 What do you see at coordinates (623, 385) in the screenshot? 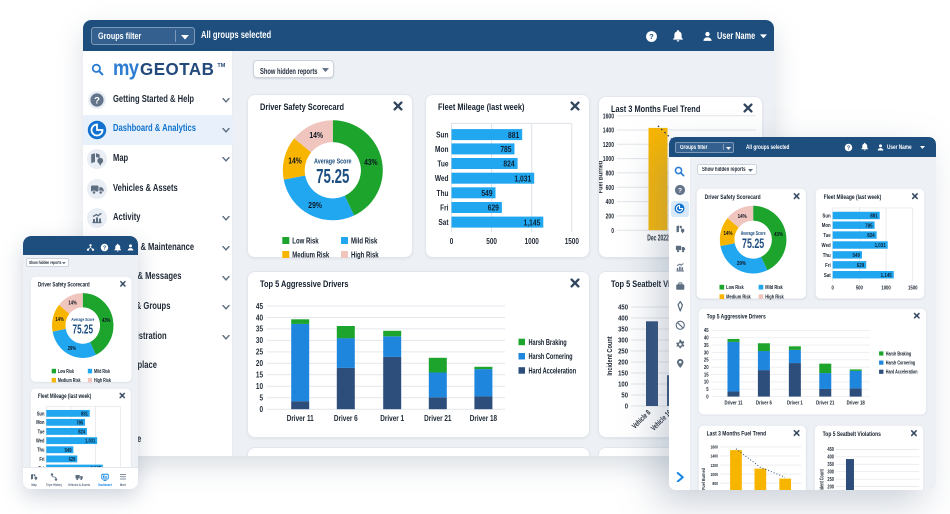
I see `svg-text: 100` at bounding box center [623, 385].